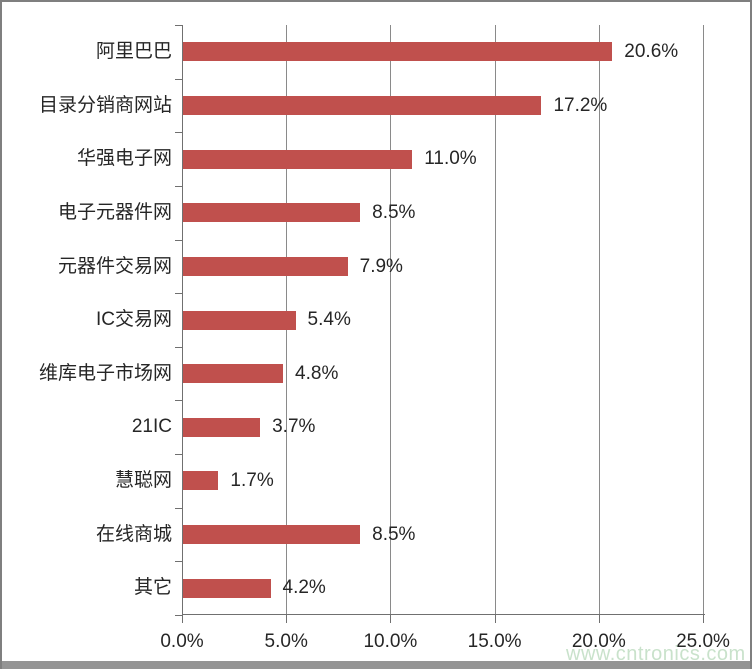 The width and height of the screenshot is (752, 669). Describe the element at coordinates (114, 266) in the screenshot. I see `category-label: 元器件交易网` at that location.